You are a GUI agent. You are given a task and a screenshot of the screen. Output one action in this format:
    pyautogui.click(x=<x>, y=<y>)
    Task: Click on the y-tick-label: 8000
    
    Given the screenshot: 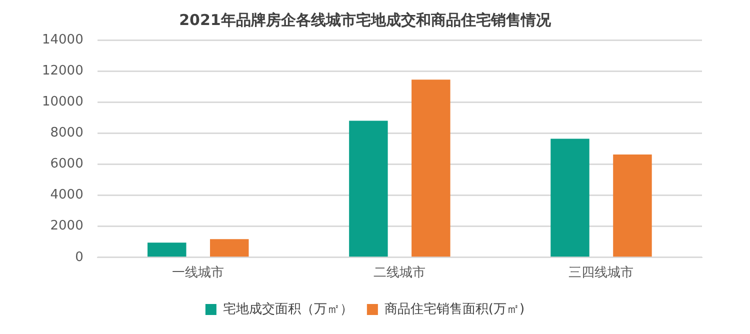 What is the action you would take?
    pyautogui.click(x=67, y=133)
    